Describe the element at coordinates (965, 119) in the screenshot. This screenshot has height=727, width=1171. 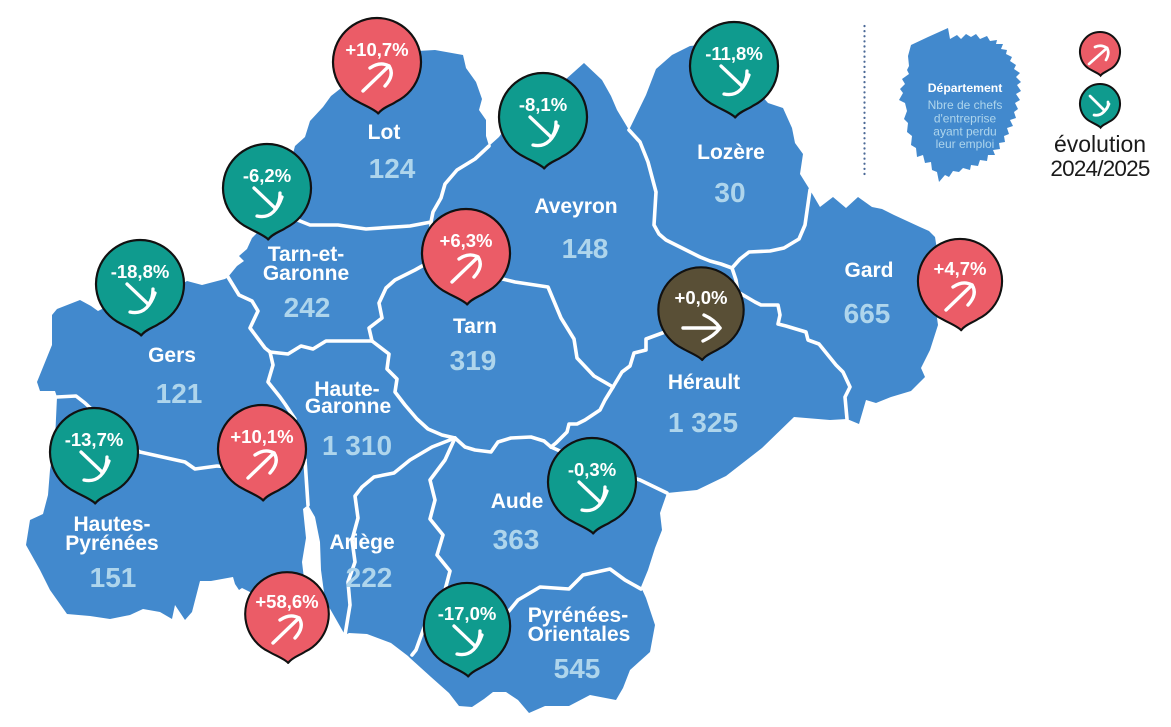
I see `svg-text: d'entreprise` at that location.